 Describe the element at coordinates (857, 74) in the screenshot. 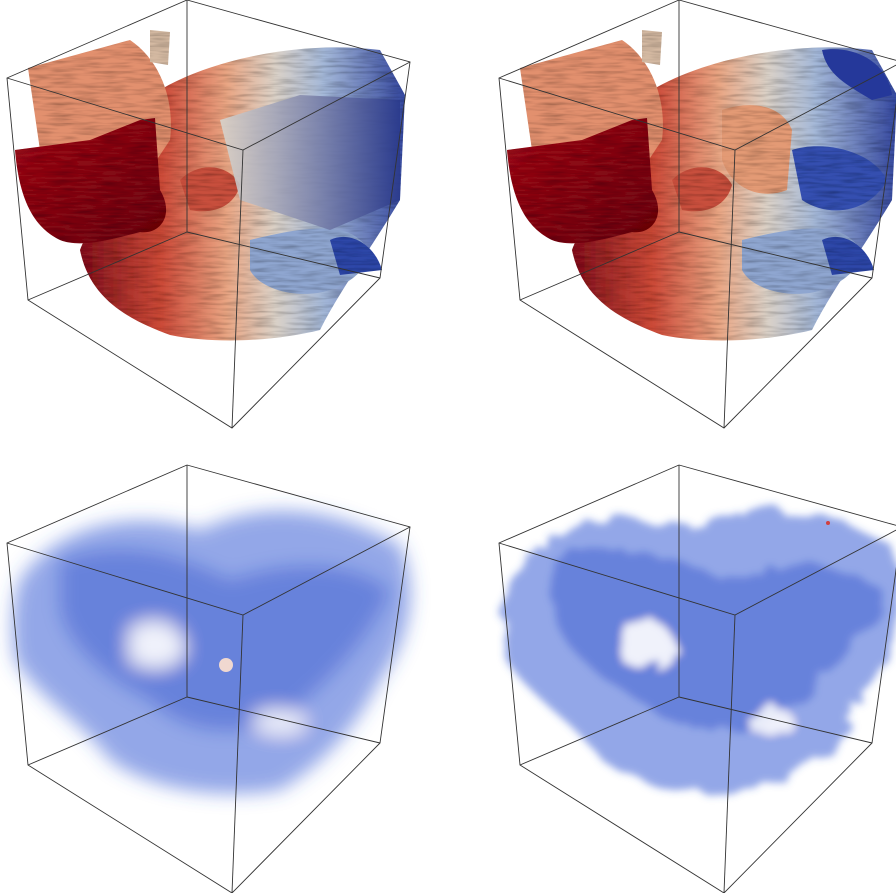

I see `dark-blue-region` at that location.